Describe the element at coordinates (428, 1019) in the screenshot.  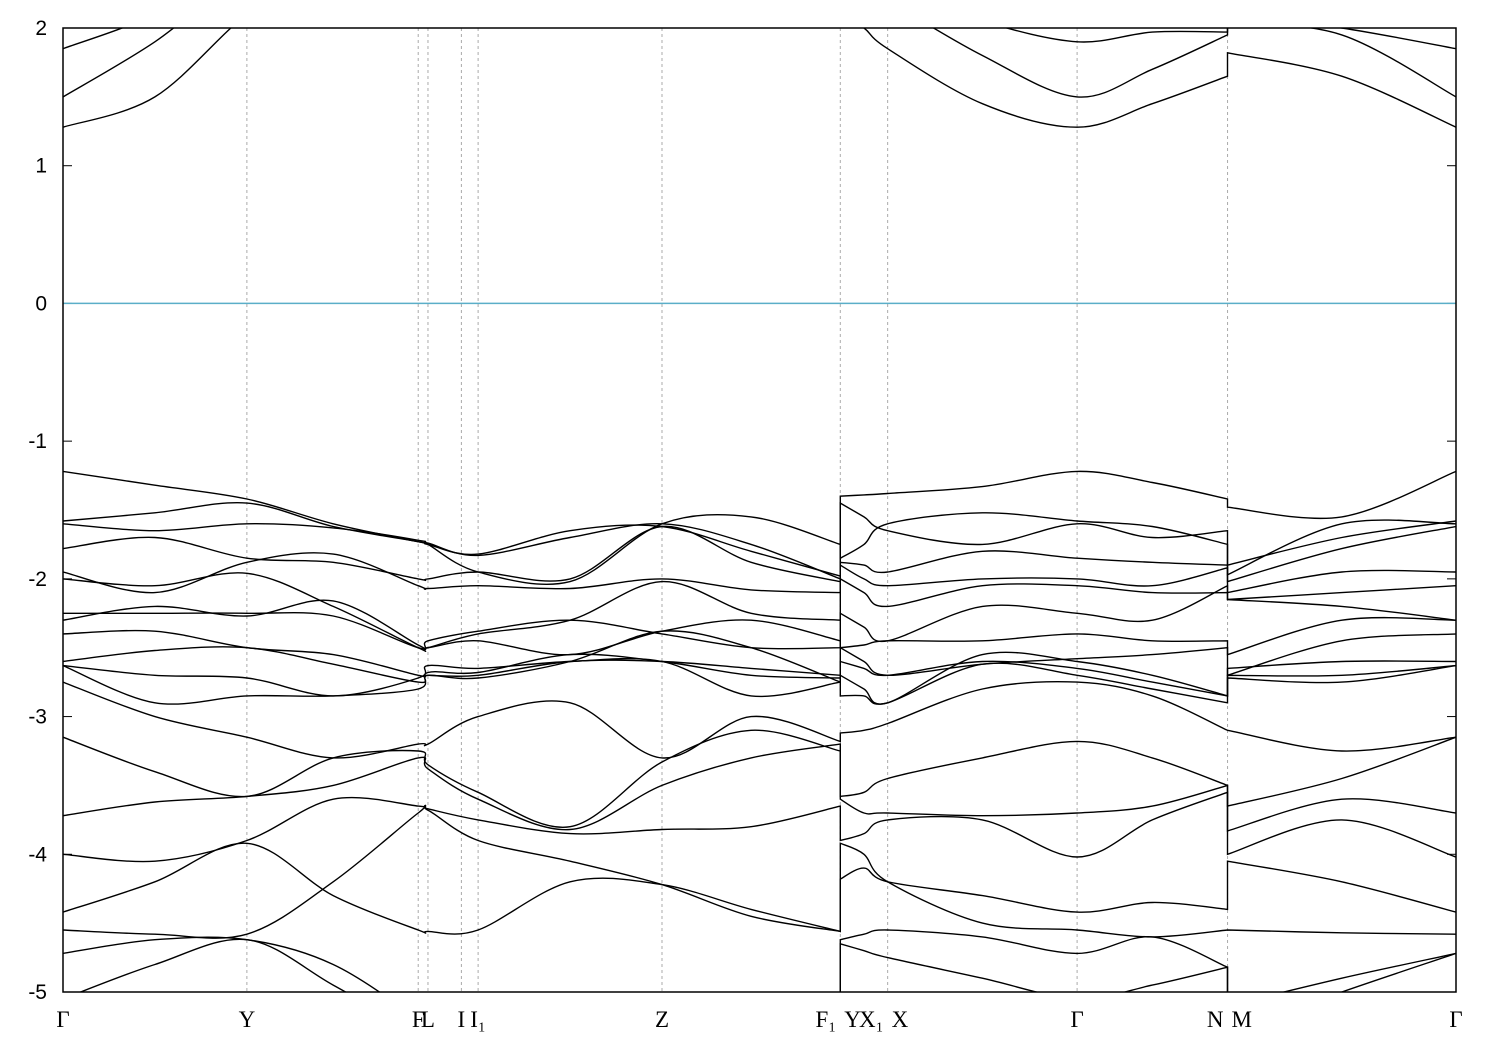
I see `x-tick-label: L` at that location.